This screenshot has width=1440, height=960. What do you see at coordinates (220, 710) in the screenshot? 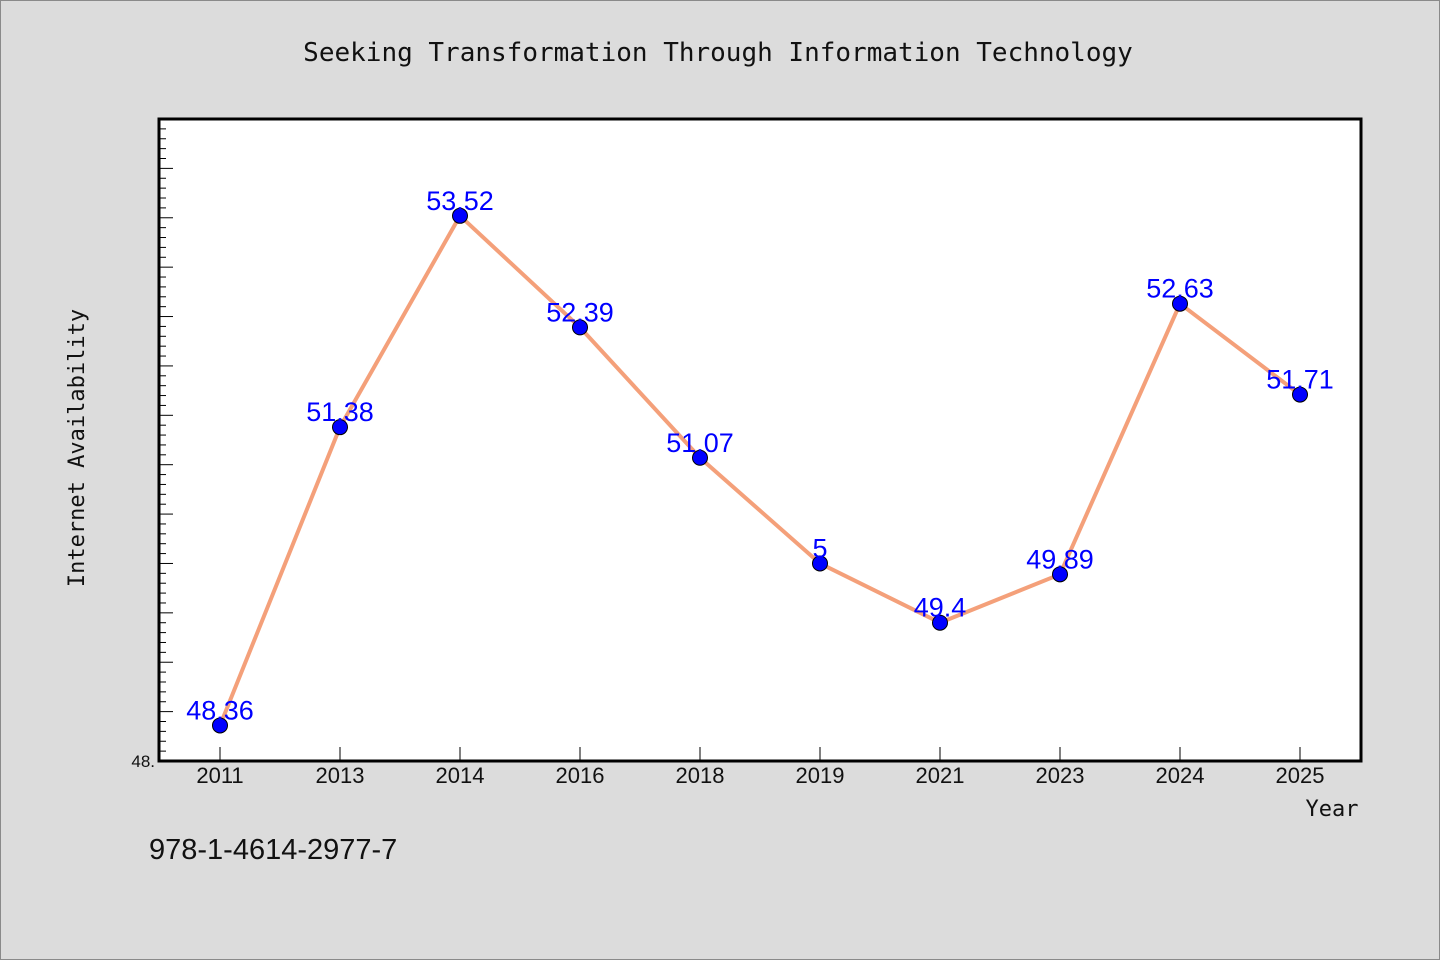
I see `data-value-label: 48.36` at bounding box center [220, 710].